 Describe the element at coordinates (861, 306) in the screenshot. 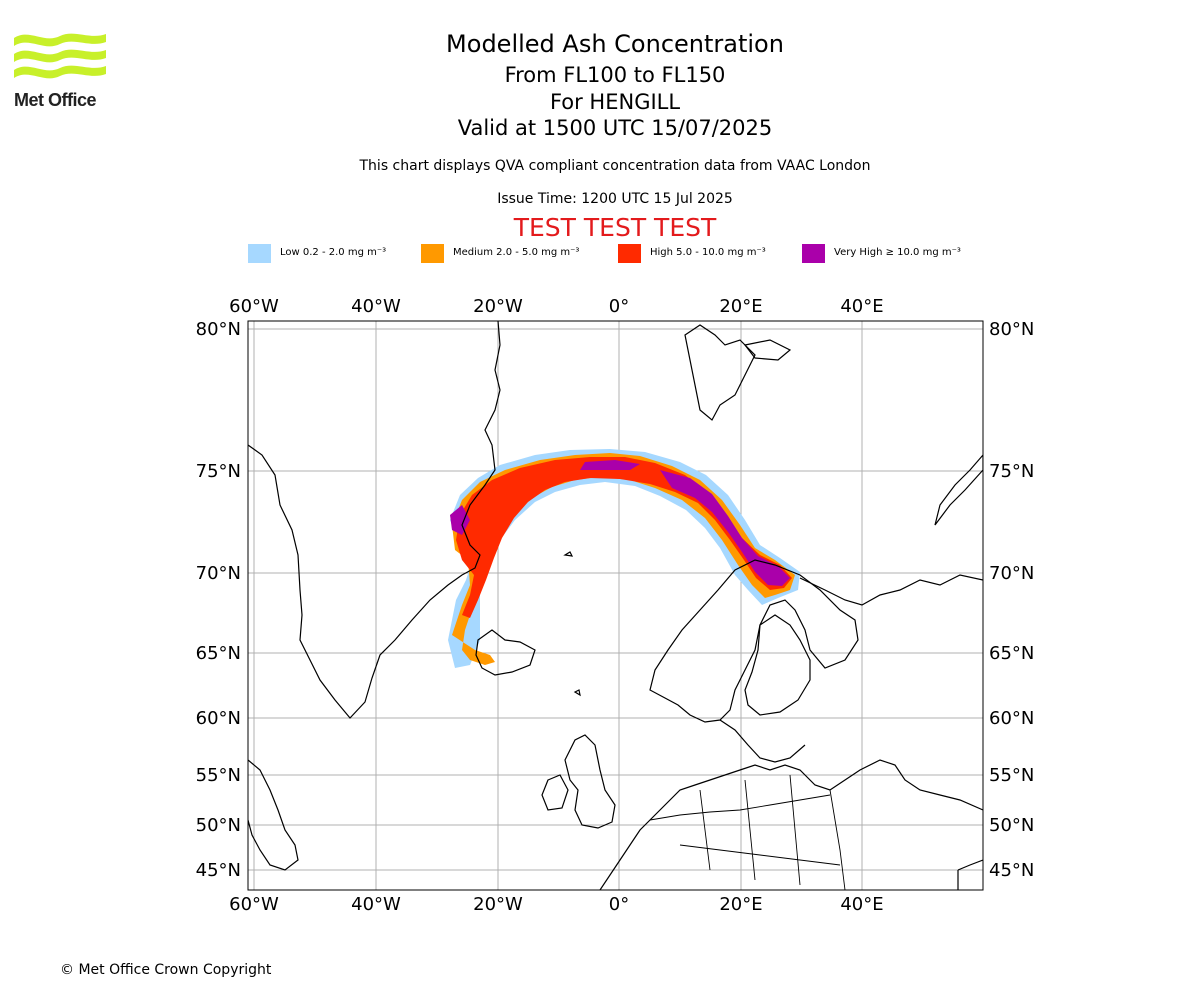

I see `lon-label-top: 40°E` at that location.